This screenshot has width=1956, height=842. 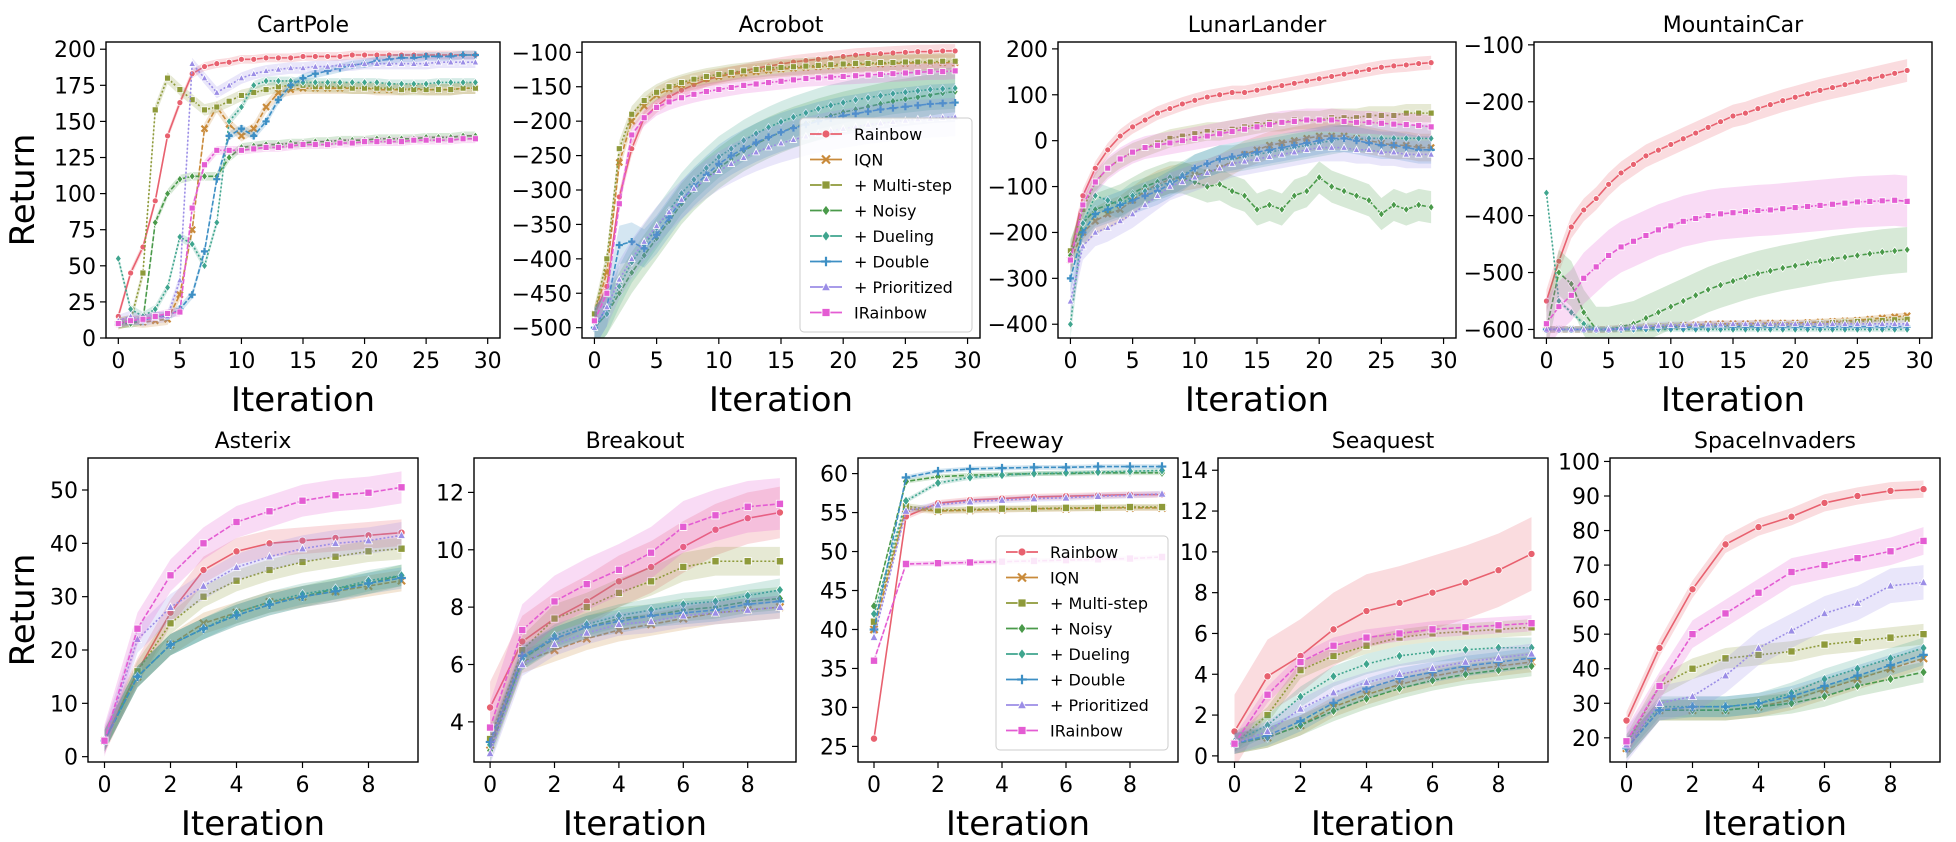 What do you see at coordinates (1579, 462) in the screenshot?
I see `y-tick-label: 100` at bounding box center [1579, 462].